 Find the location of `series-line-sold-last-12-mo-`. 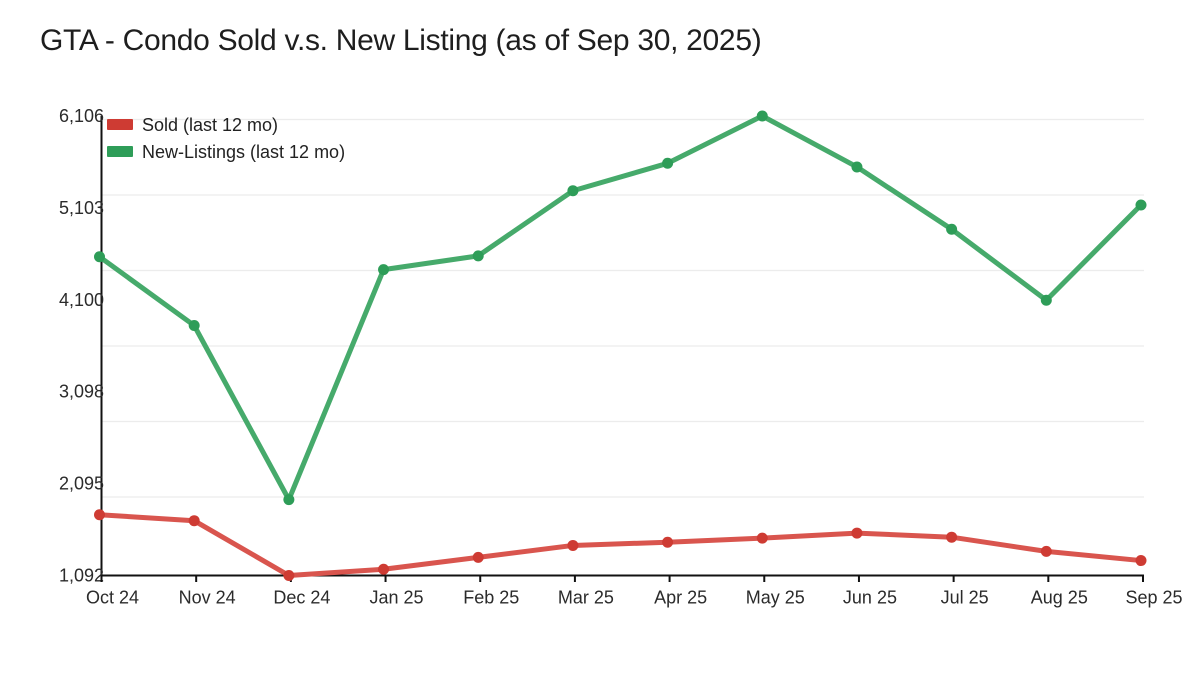

series-line-sold-last-12-mo- is located at coordinates (620, 545).